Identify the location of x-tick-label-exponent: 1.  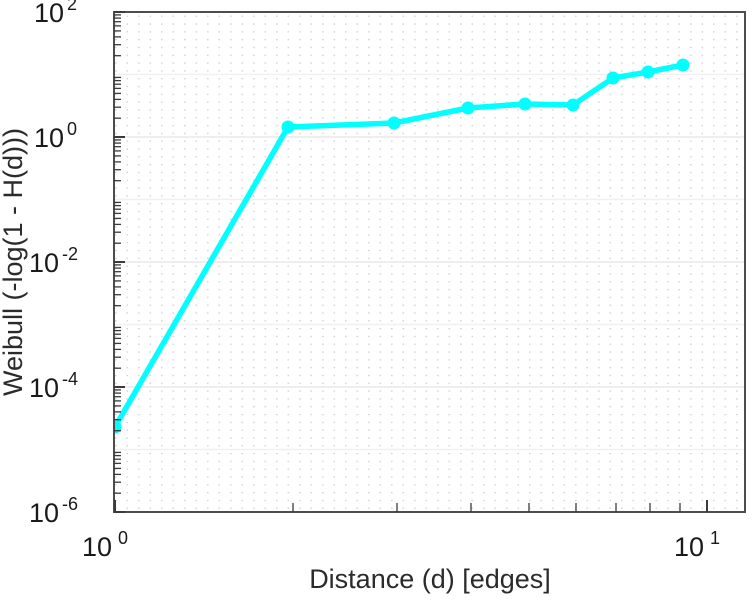
(715, 538).